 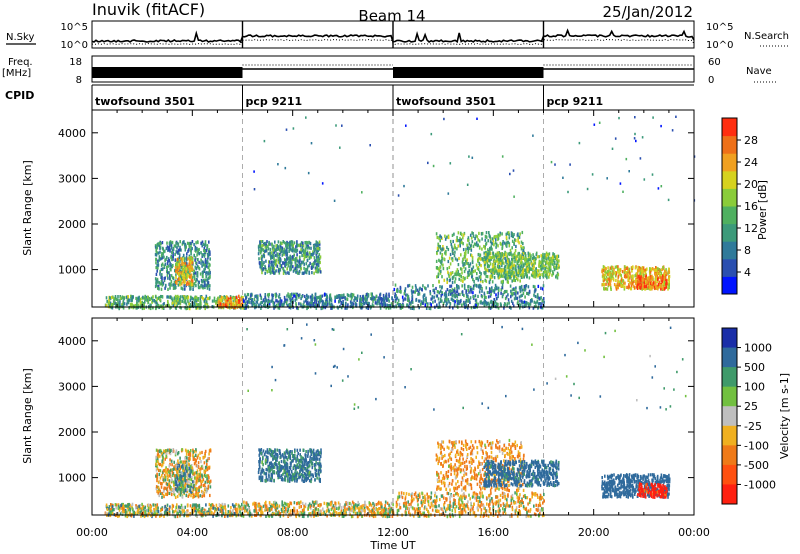 I want to click on nave-tick-top: 60, so click(x=714, y=62).